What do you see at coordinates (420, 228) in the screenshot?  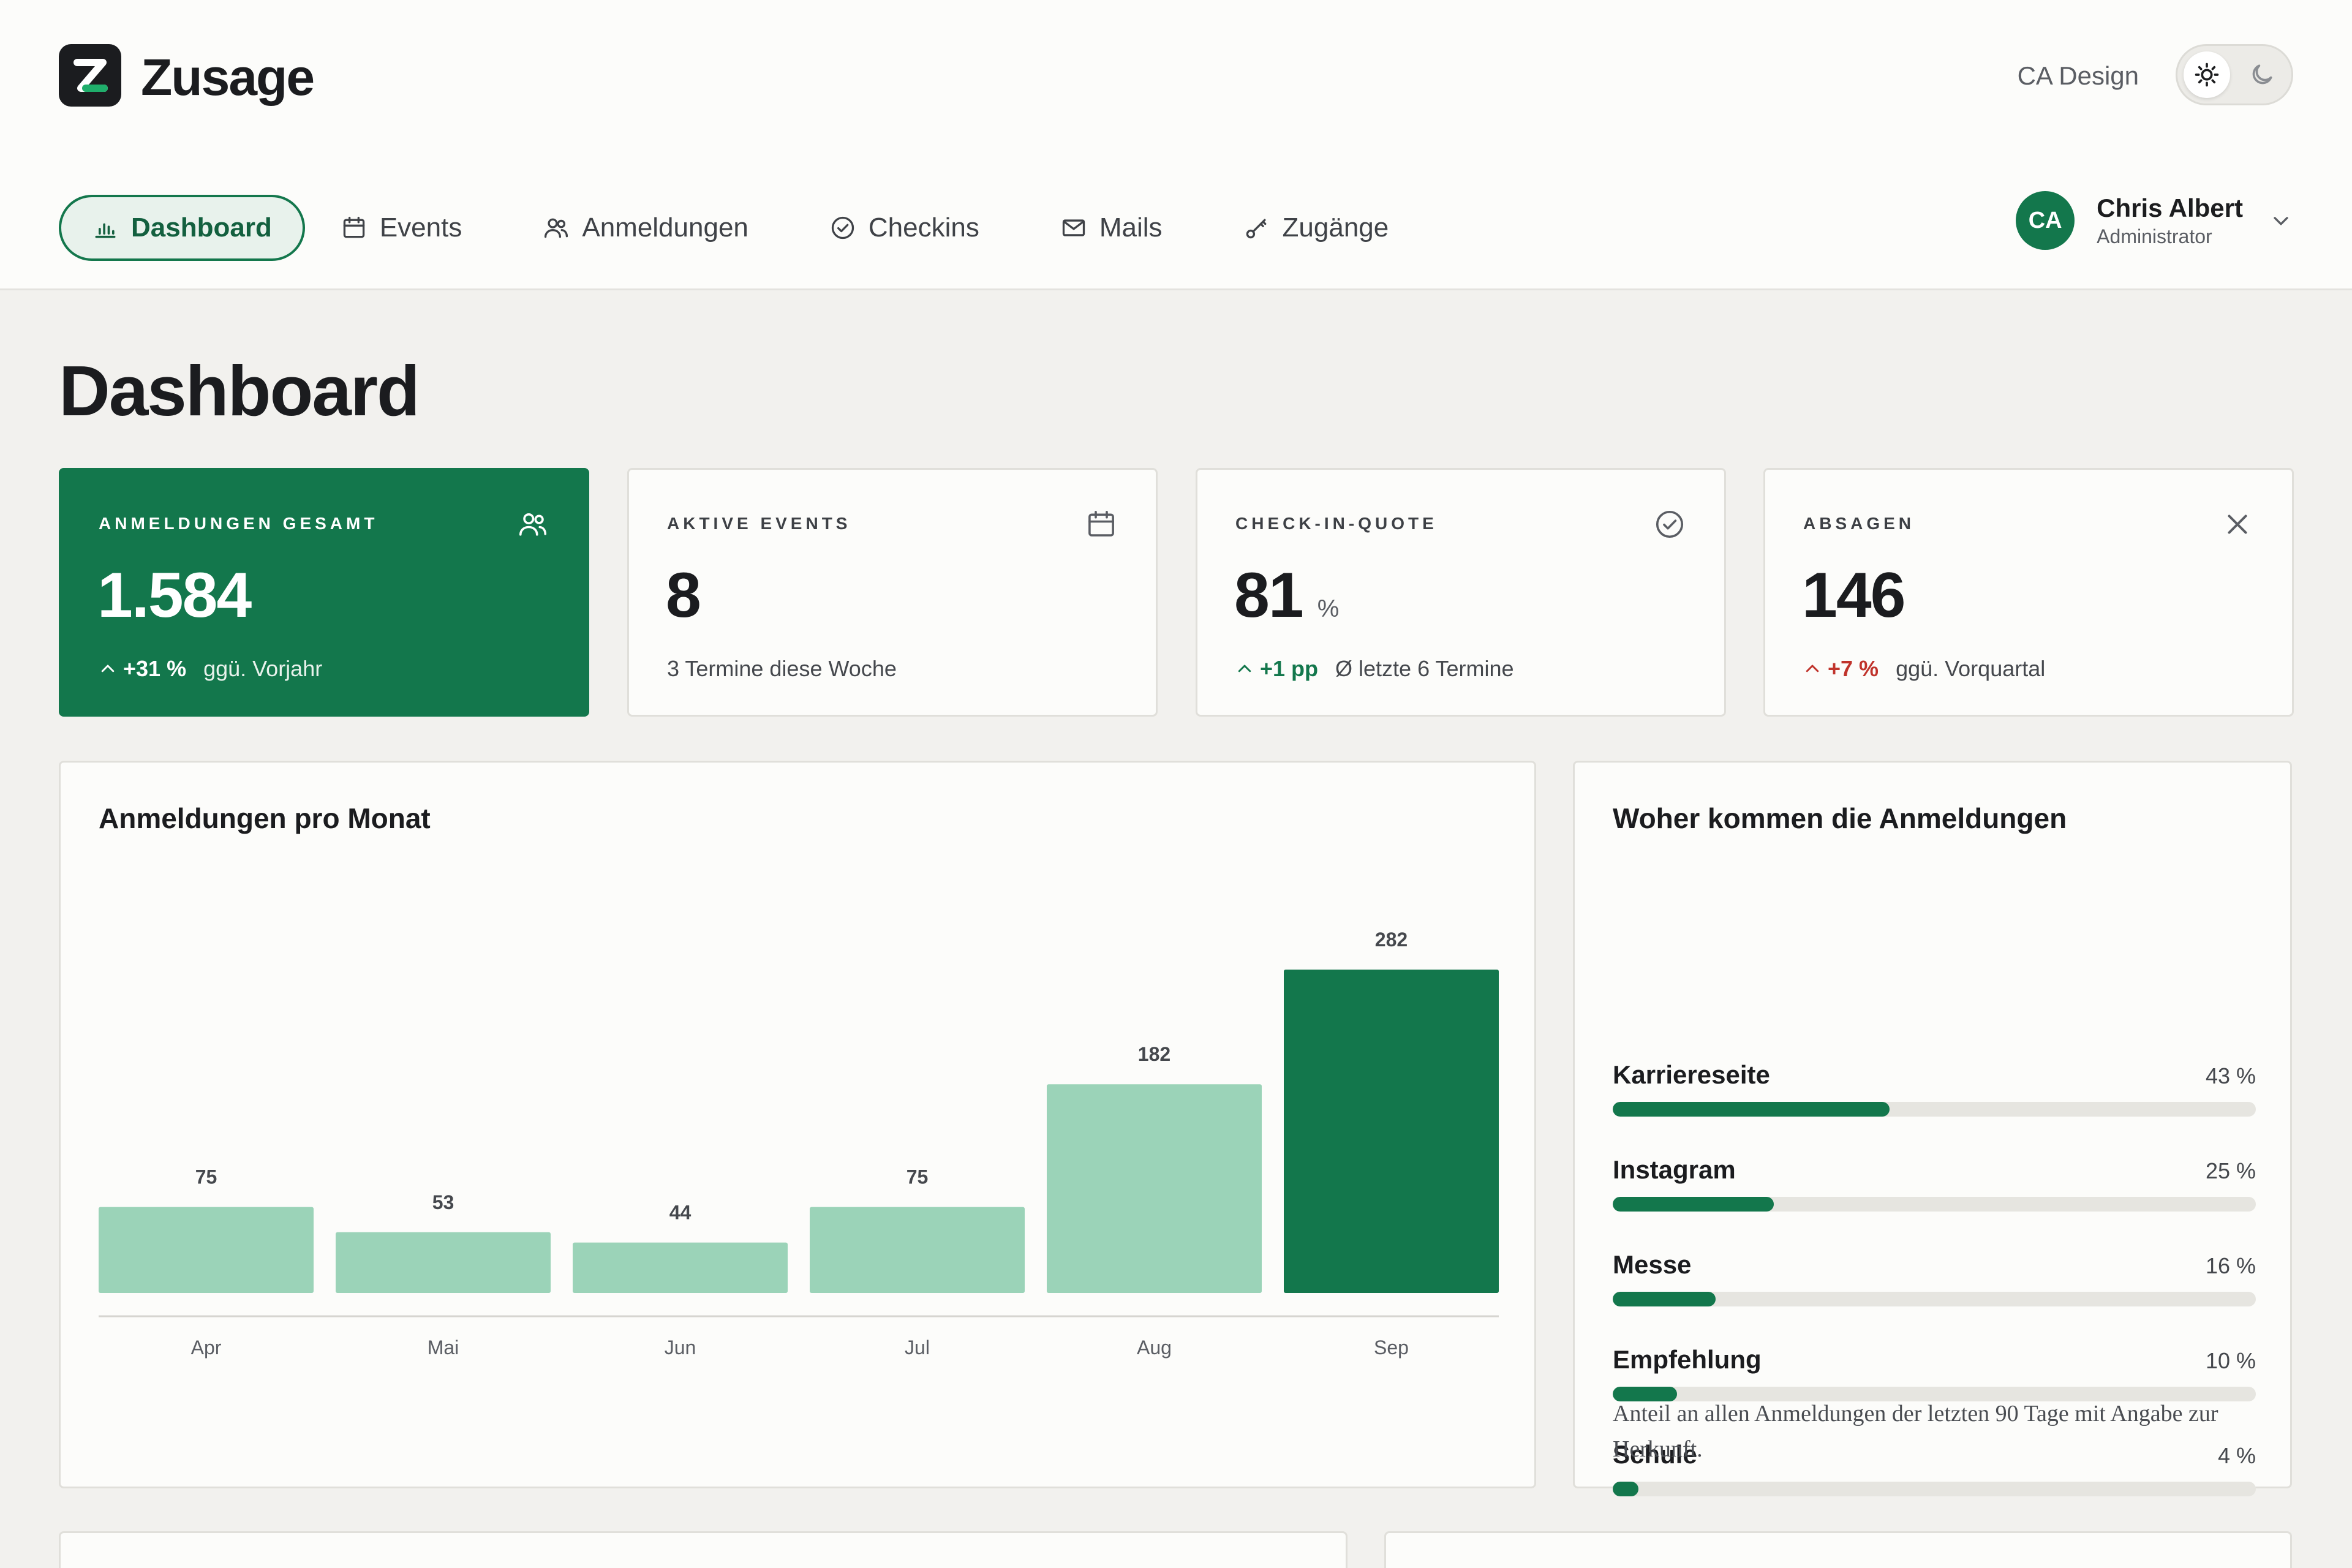 I see `nav-label: Events` at bounding box center [420, 228].